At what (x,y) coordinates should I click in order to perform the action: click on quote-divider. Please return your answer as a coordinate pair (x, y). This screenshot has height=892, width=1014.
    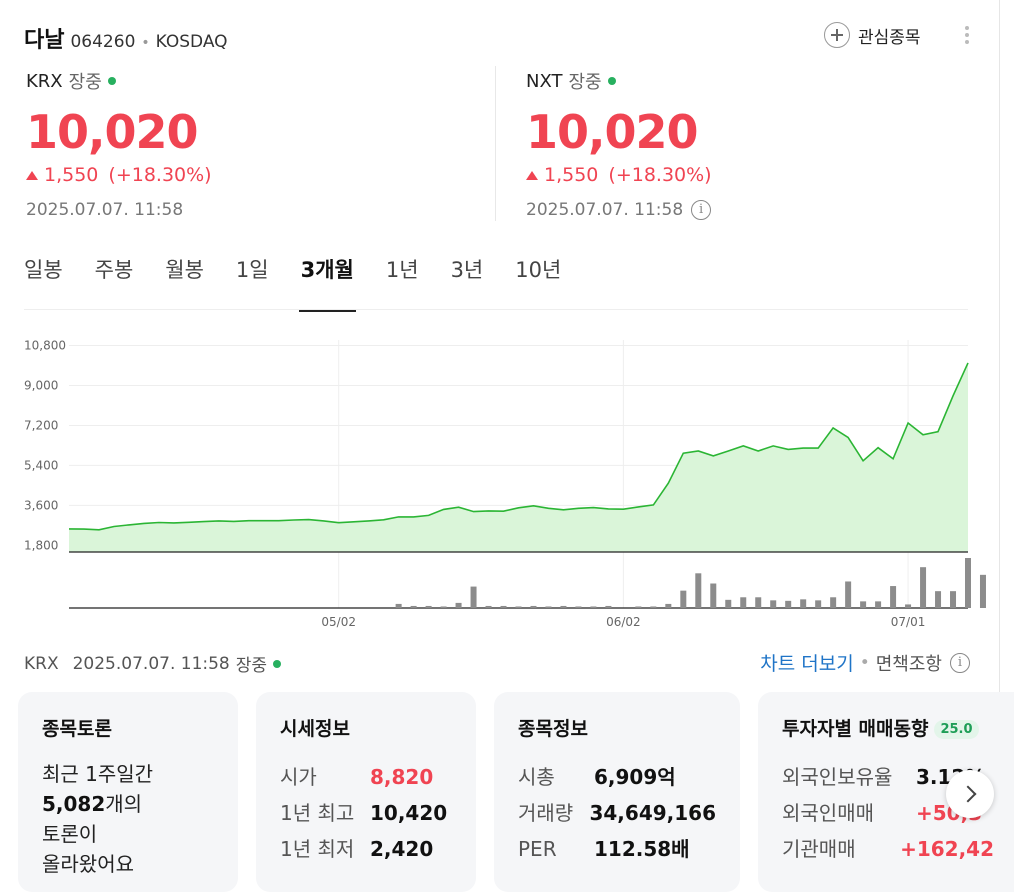
    Looking at the image, I should click on (495, 143).